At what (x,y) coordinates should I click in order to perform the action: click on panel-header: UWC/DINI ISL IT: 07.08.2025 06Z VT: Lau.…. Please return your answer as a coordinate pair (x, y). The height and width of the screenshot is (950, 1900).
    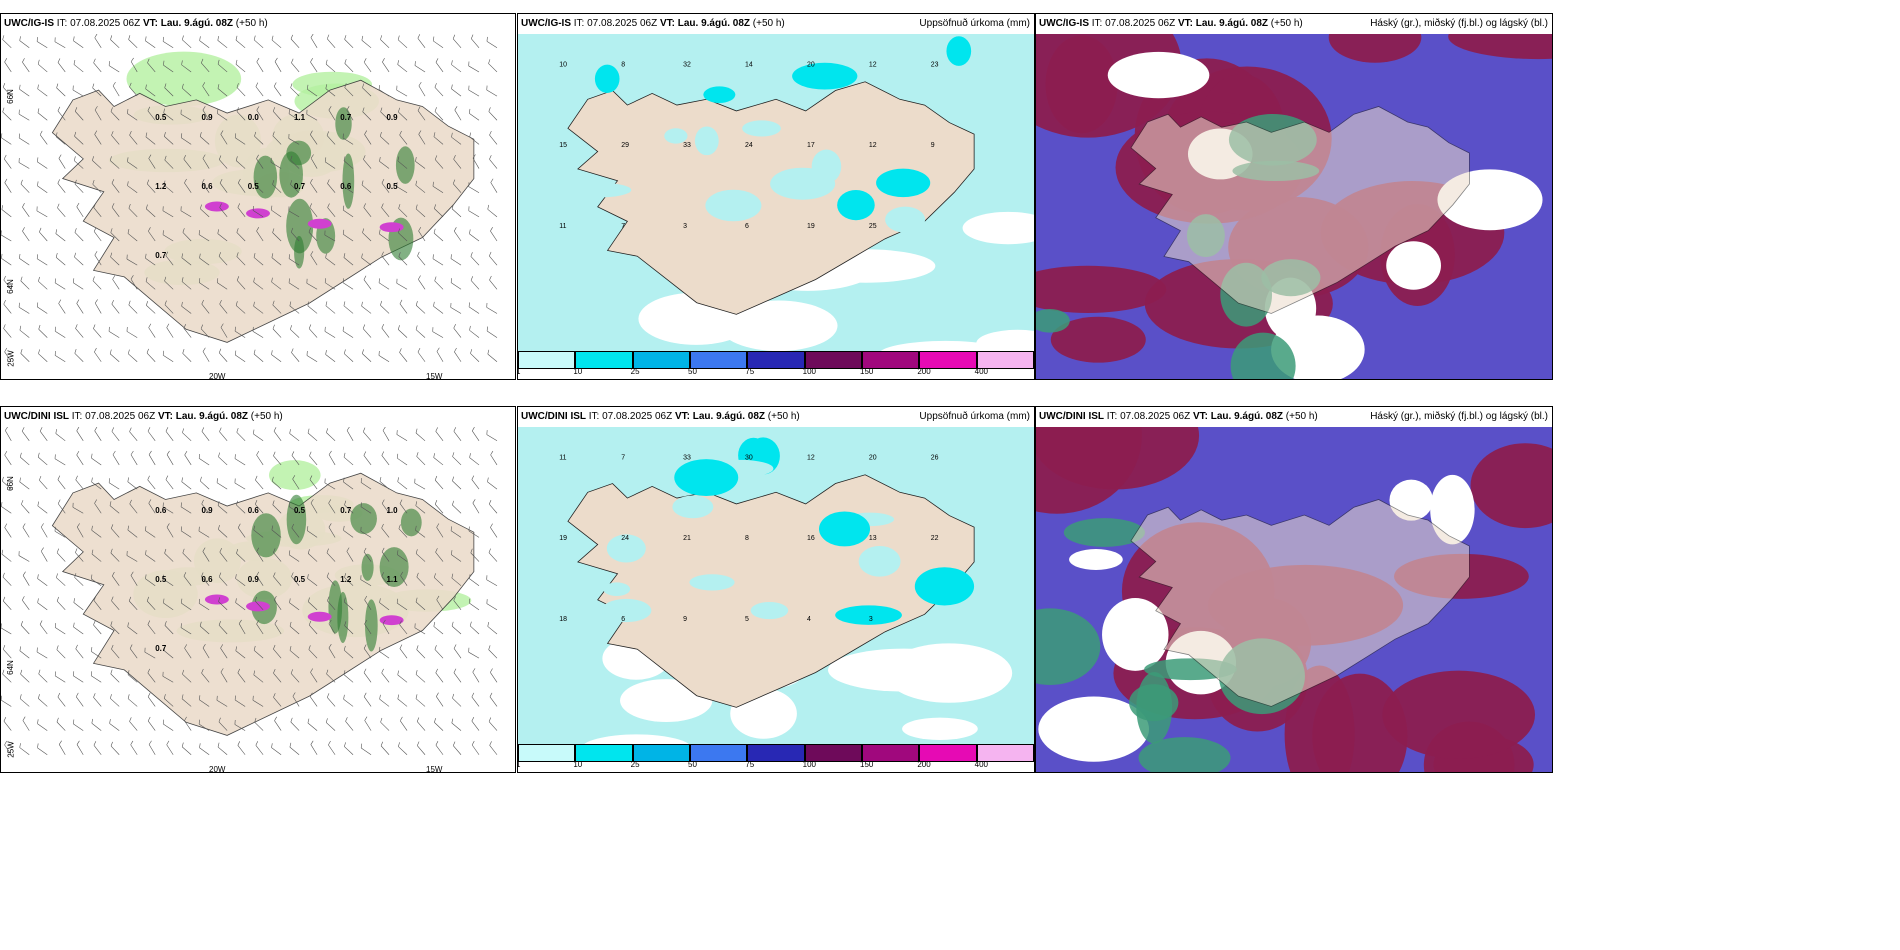
    Looking at the image, I should click on (1294, 417).